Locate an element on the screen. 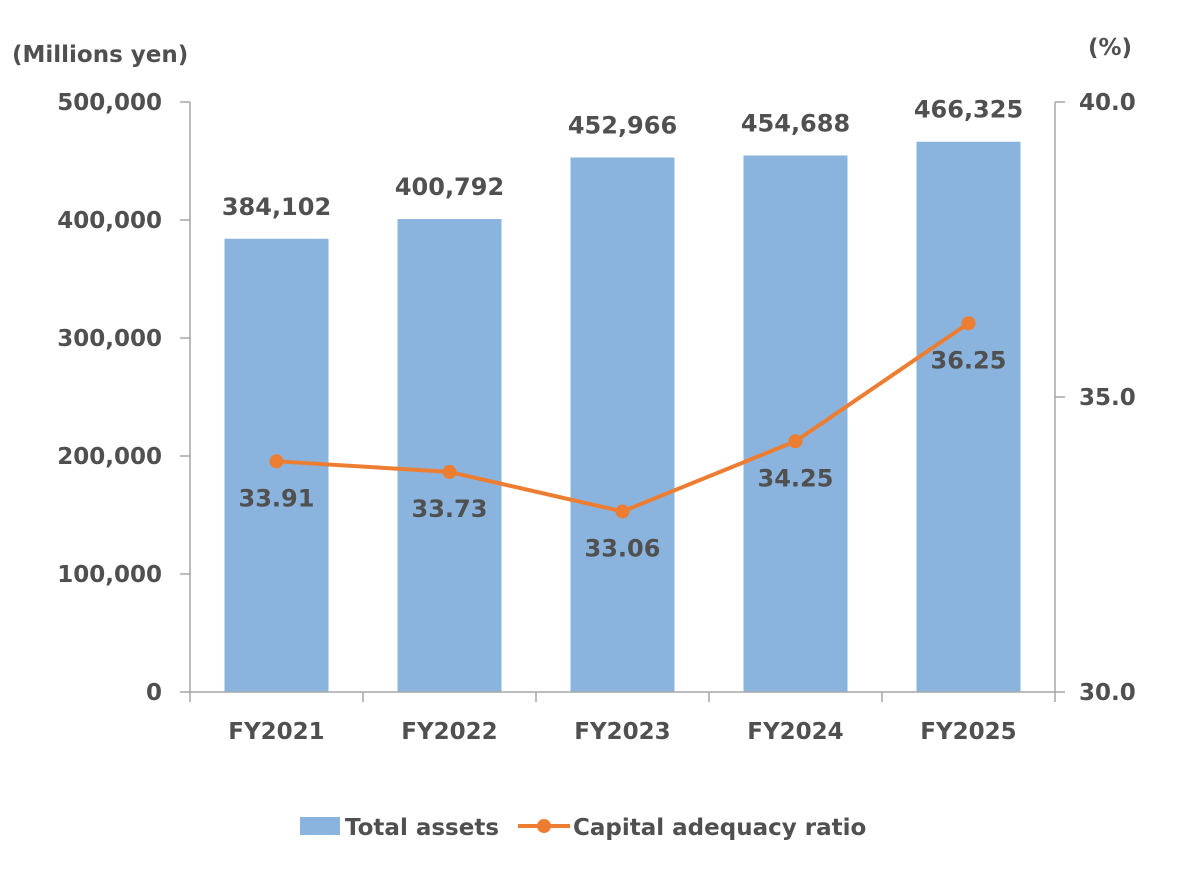  right-axis-tick-label: 35.0 is located at coordinates (1107, 398).